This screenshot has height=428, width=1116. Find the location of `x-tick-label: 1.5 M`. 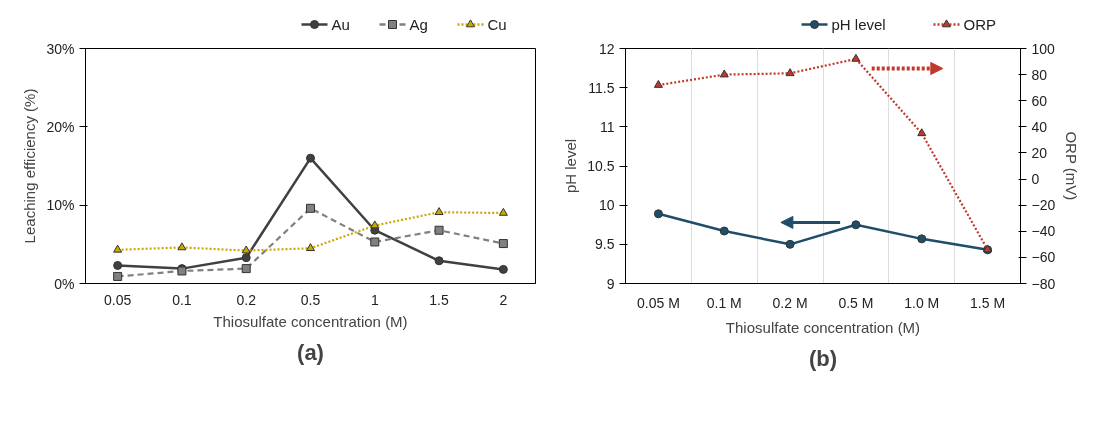

x-tick-label: 1.5 M is located at coordinates (988, 302).